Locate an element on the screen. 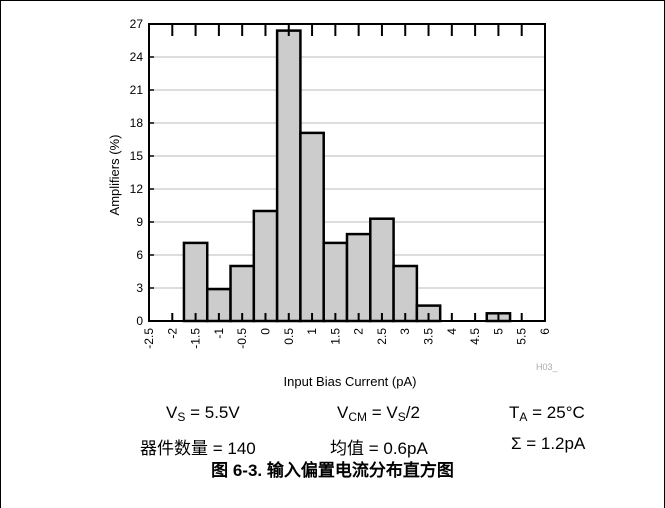 The height and width of the screenshot is (508, 665). x-tick-label: 3 is located at coordinates (405, 331).